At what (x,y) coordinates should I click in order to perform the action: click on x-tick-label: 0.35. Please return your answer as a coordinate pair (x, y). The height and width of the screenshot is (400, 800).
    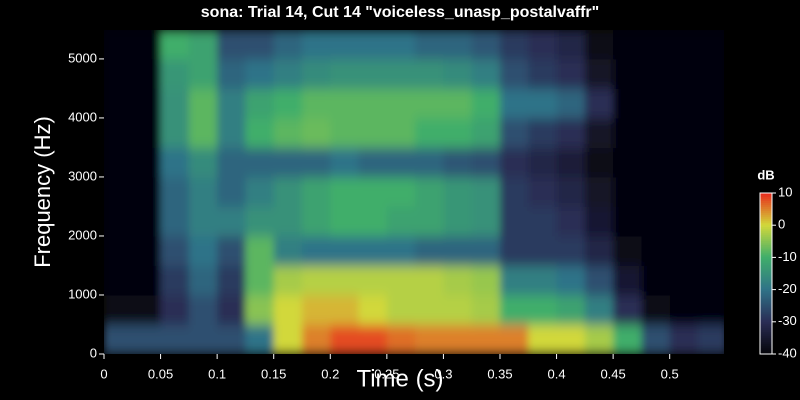
    Looking at the image, I should click on (499, 373).